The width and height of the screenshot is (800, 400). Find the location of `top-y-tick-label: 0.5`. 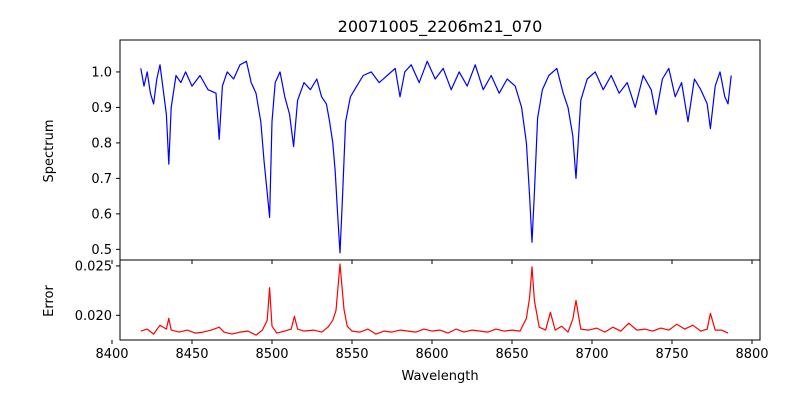

top-y-tick-label: 0.5 is located at coordinates (101, 250).